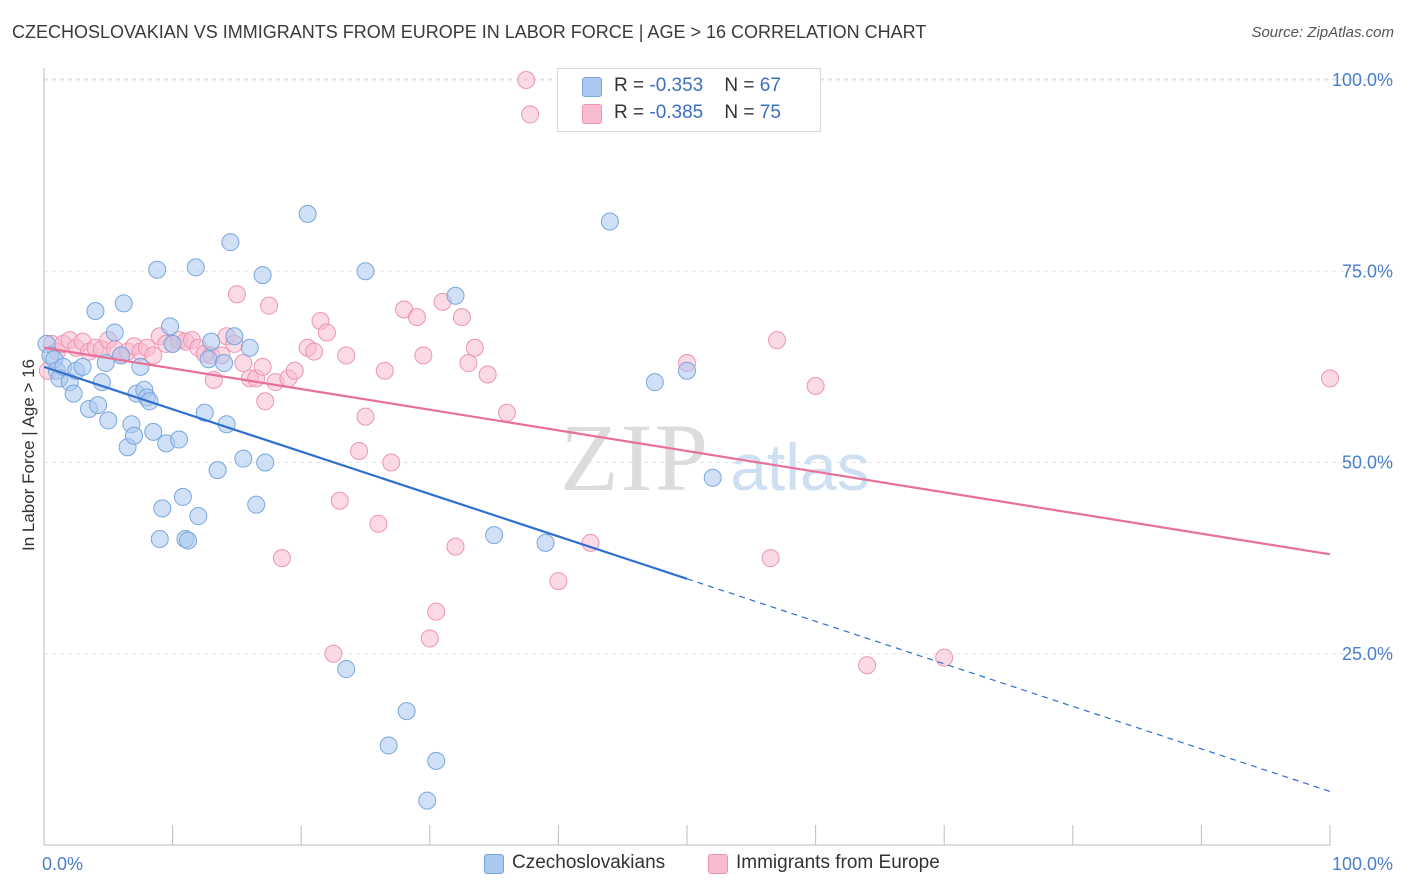 The width and height of the screenshot is (1406, 892). Describe the element at coordinates (676, 85) in the screenshot. I see `legend-r-value-1: -0.353` at that location.